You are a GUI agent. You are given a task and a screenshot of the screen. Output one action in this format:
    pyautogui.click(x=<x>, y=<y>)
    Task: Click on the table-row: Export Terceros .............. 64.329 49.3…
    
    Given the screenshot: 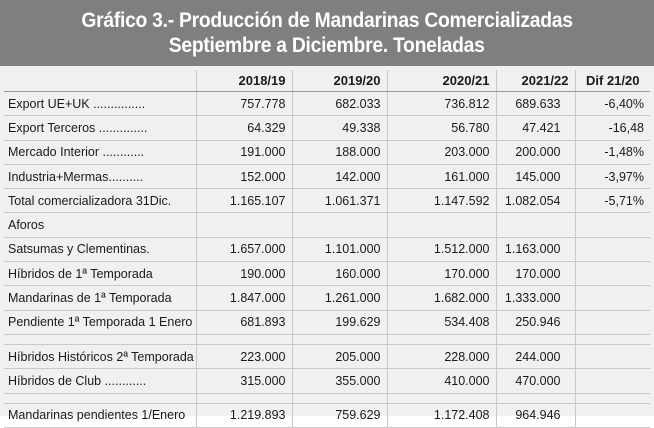 What is the action you would take?
    pyautogui.click(x=327, y=128)
    